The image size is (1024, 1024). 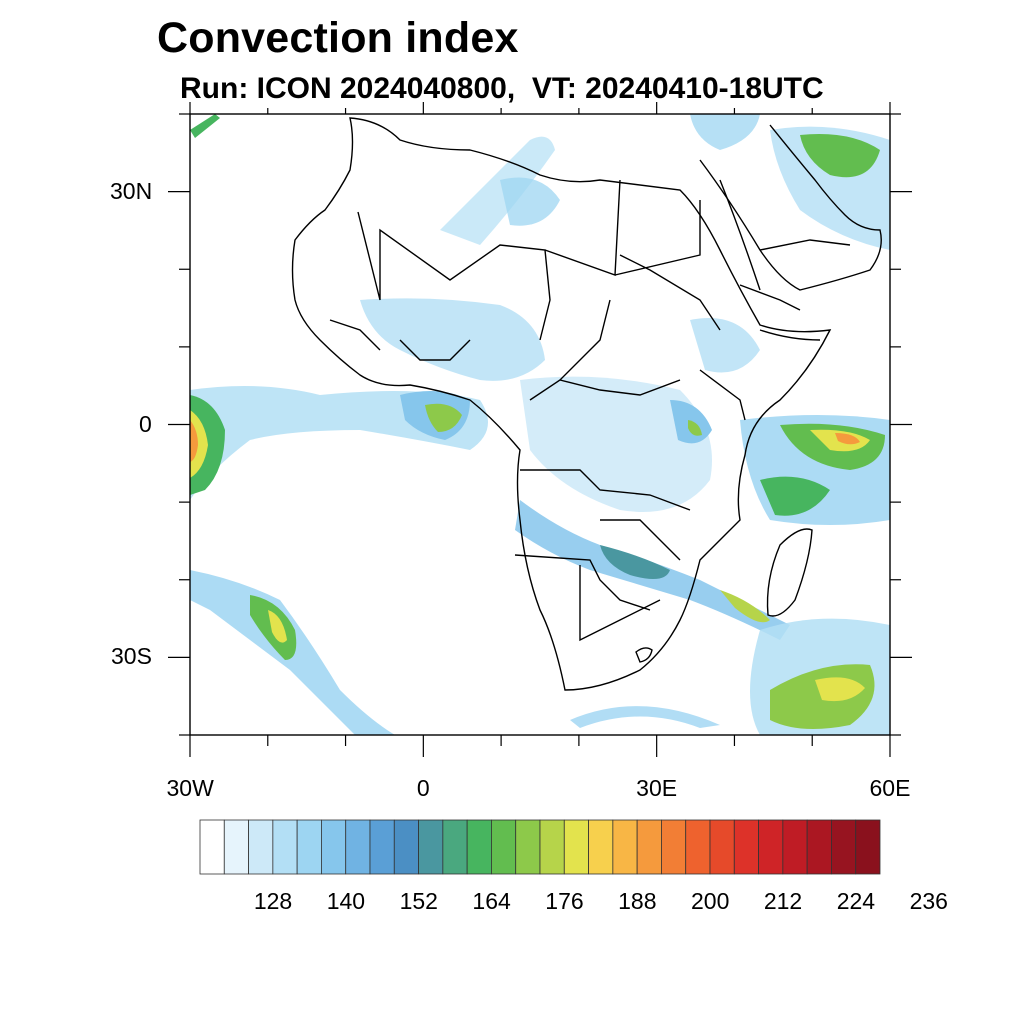 What do you see at coordinates (418, 901) in the screenshot?
I see `colorbar-level-label: 152` at bounding box center [418, 901].